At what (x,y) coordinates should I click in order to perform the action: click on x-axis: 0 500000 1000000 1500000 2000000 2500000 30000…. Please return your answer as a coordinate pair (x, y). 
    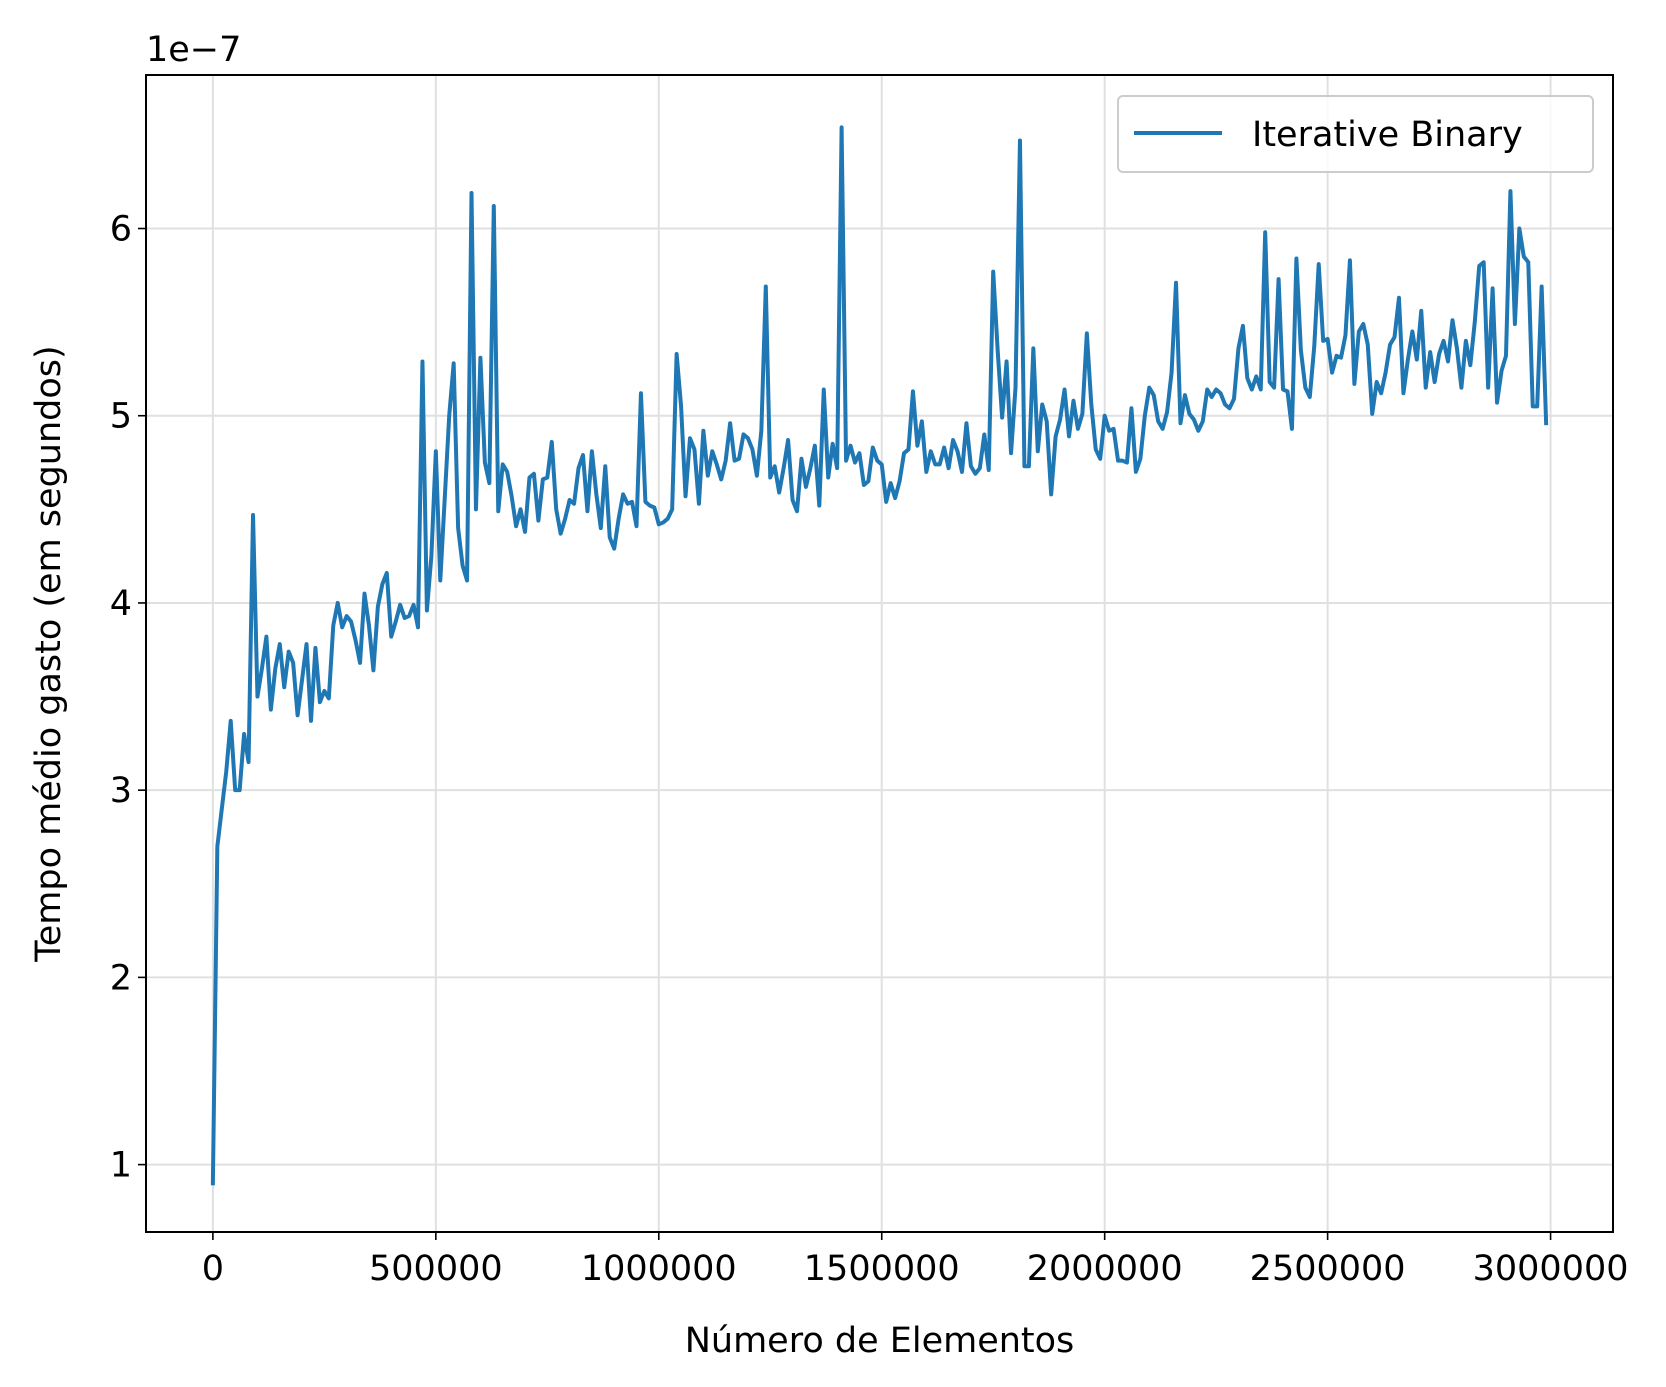
    Looking at the image, I should click on (915, 1260).